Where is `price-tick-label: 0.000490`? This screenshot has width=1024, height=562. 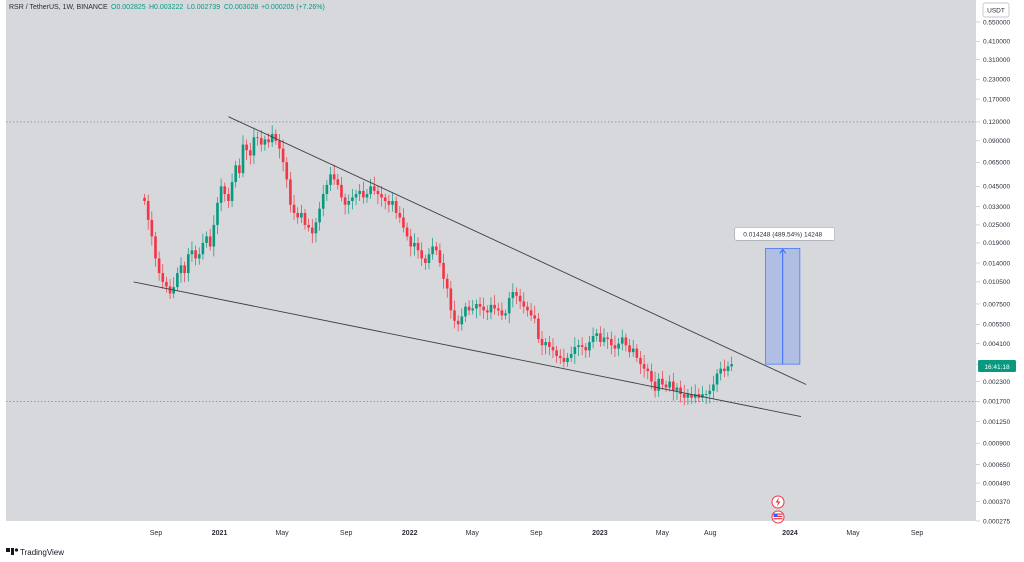
price-tick-label: 0.000490 is located at coordinates (996, 483).